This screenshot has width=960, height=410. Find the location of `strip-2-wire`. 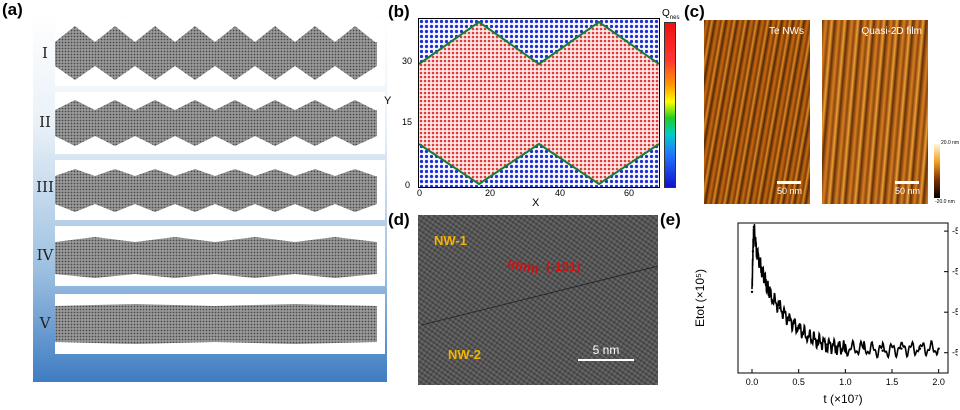

strip-2-wire is located at coordinates (216, 123).